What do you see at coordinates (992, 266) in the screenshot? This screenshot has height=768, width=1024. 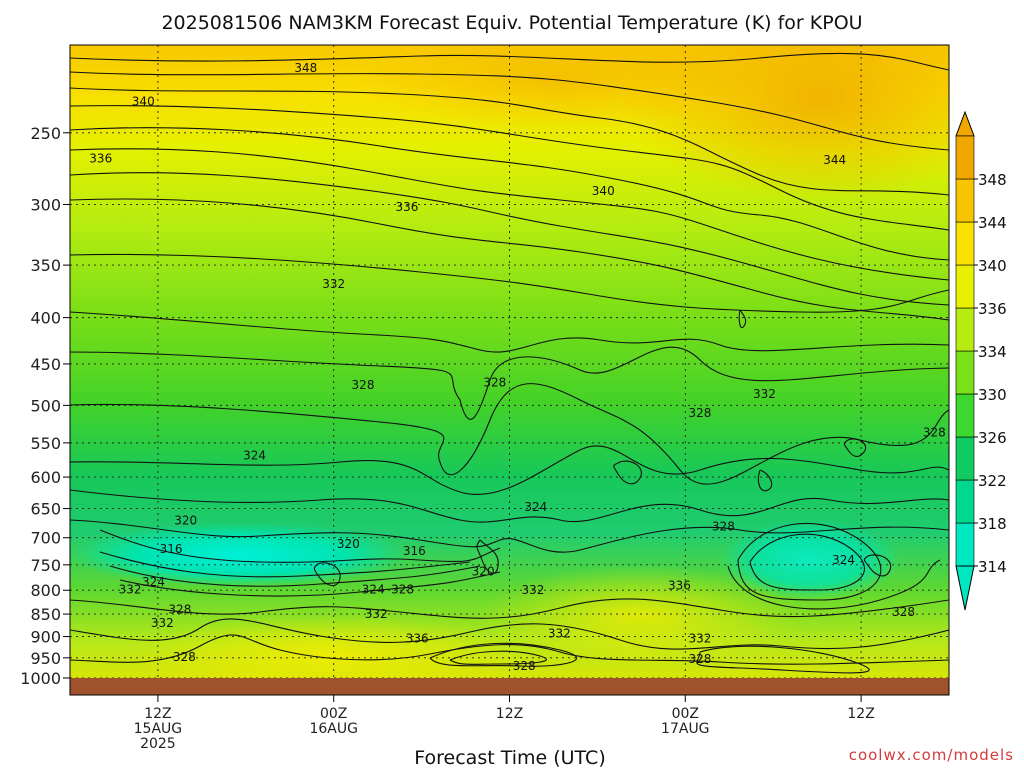 I see `colorbar-label: 340` at bounding box center [992, 266].